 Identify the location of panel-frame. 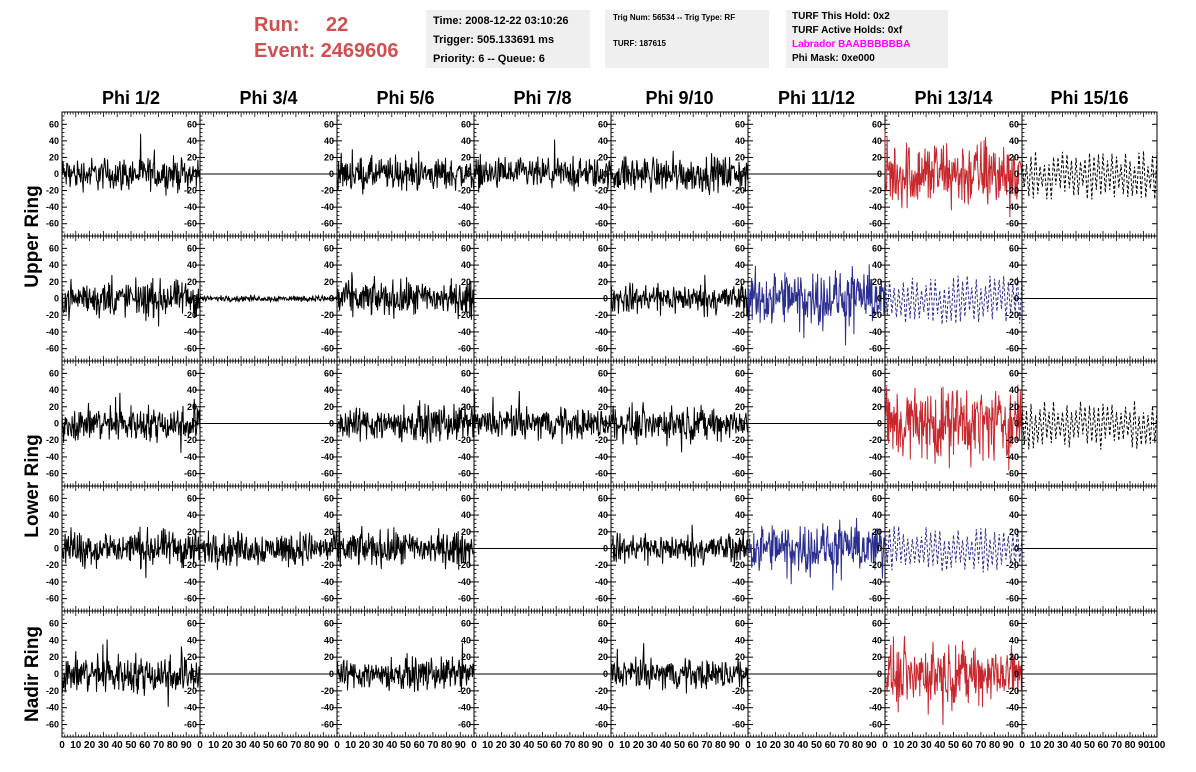
(953, 298).